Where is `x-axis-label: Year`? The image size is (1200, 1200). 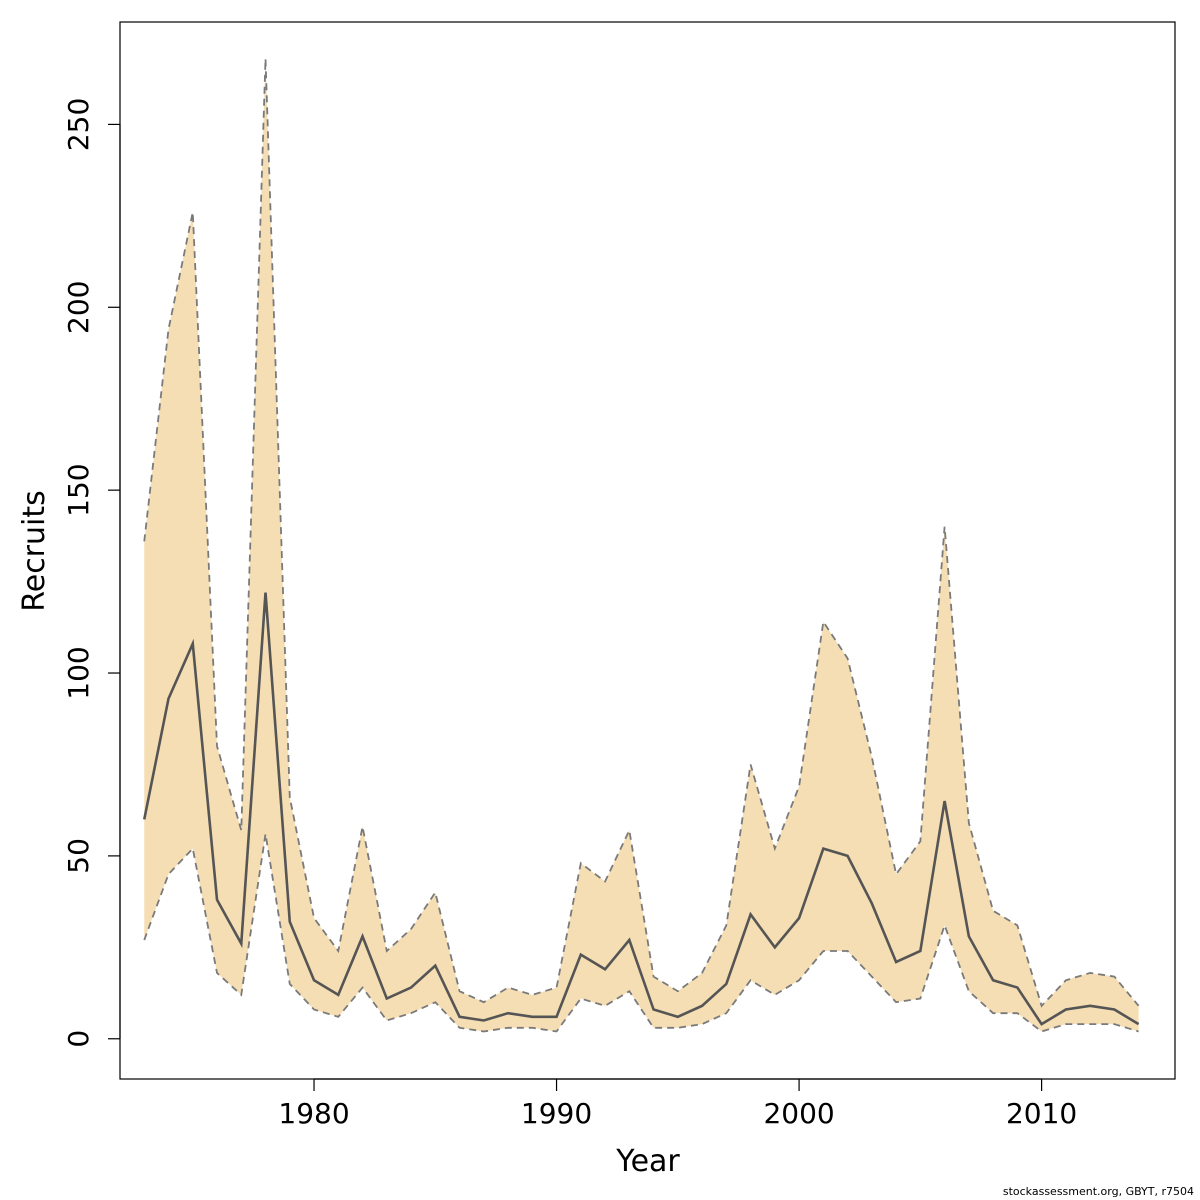
x-axis-label: Year is located at coordinates (647, 1161).